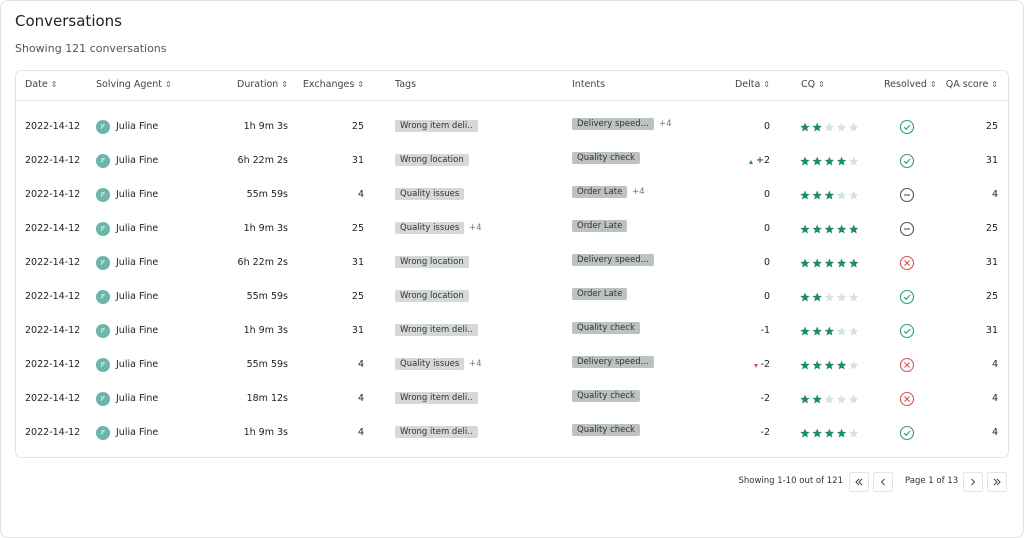  What do you see at coordinates (267, 398) in the screenshot?
I see `duration: 18m 12s` at bounding box center [267, 398].